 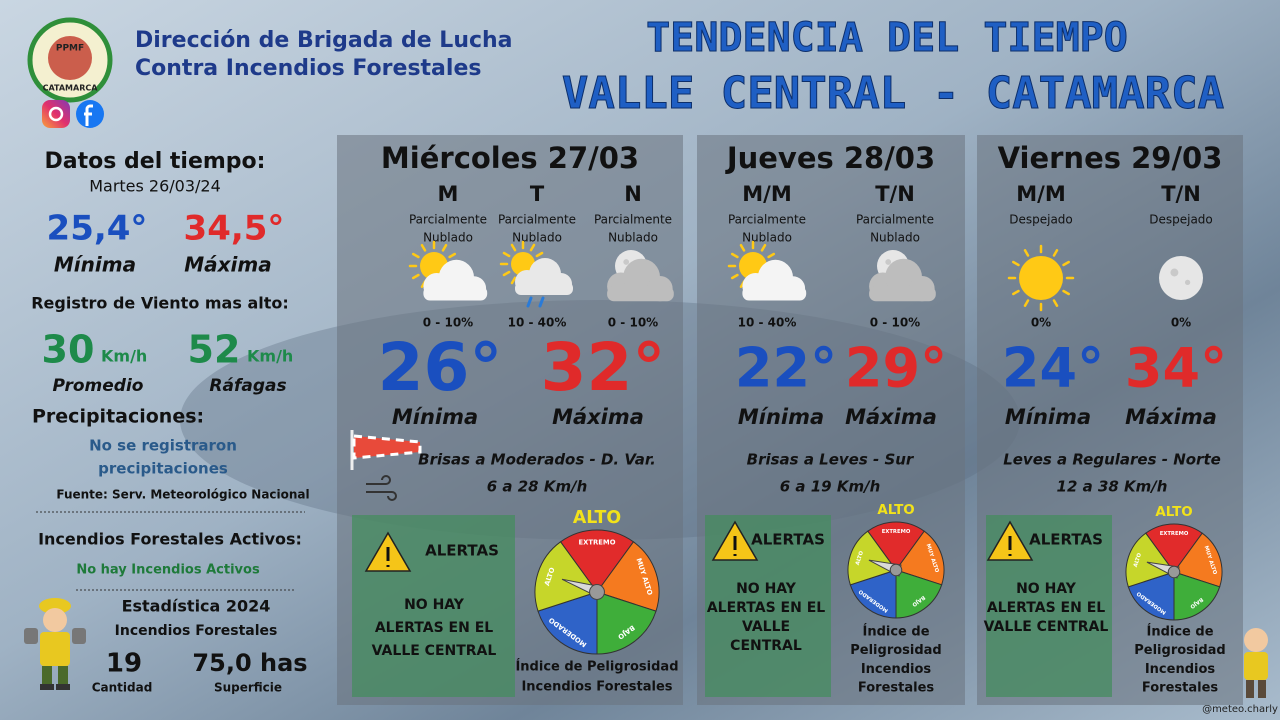 What do you see at coordinates (1112, 460) in the screenshot?
I see `wind-text: Leves a Regulares - Norte` at bounding box center [1112, 460].